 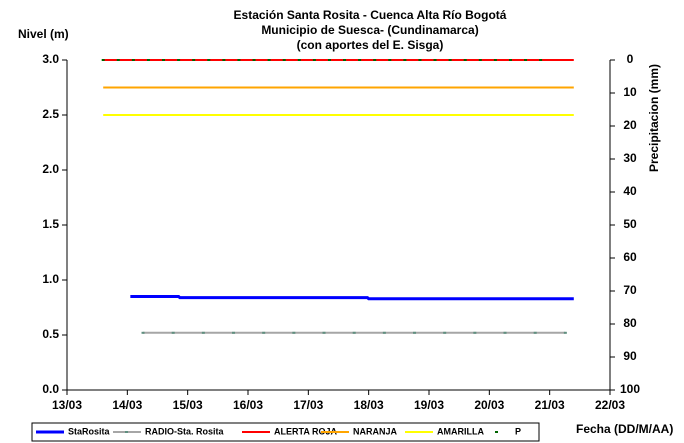 I want to click on y2-tick-label: 40, so click(x=630, y=191).